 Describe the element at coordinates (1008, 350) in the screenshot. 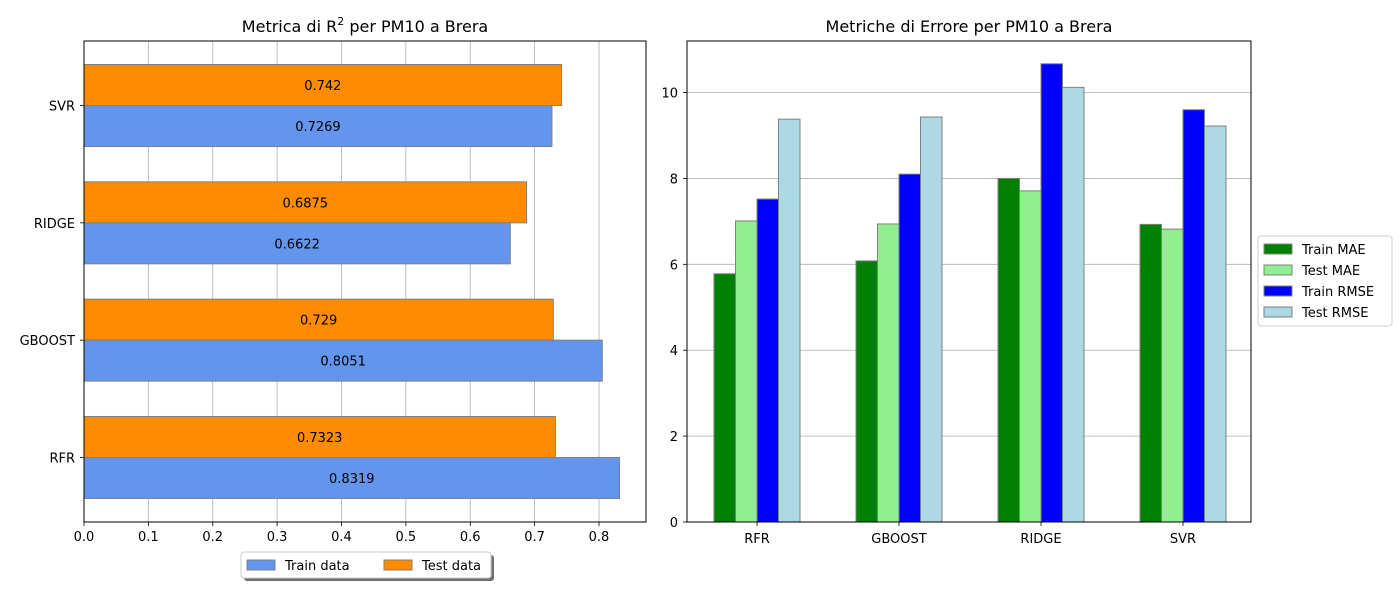

I see `errors-bar-train-mae-ridge` at that location.